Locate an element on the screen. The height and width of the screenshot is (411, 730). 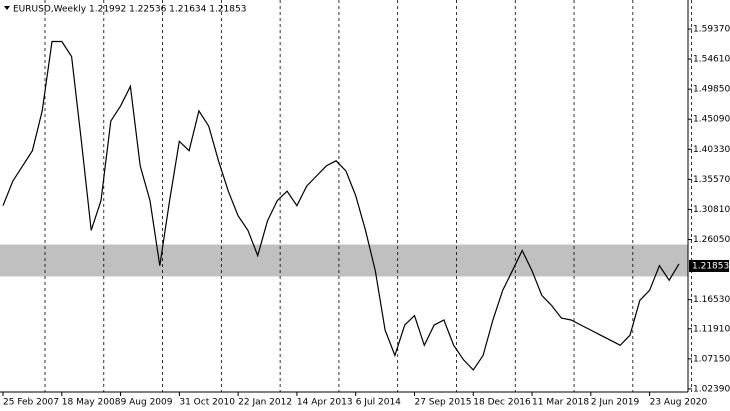
x-tick-label: 25 Feb 2007 is located at coordinates (31, 403).